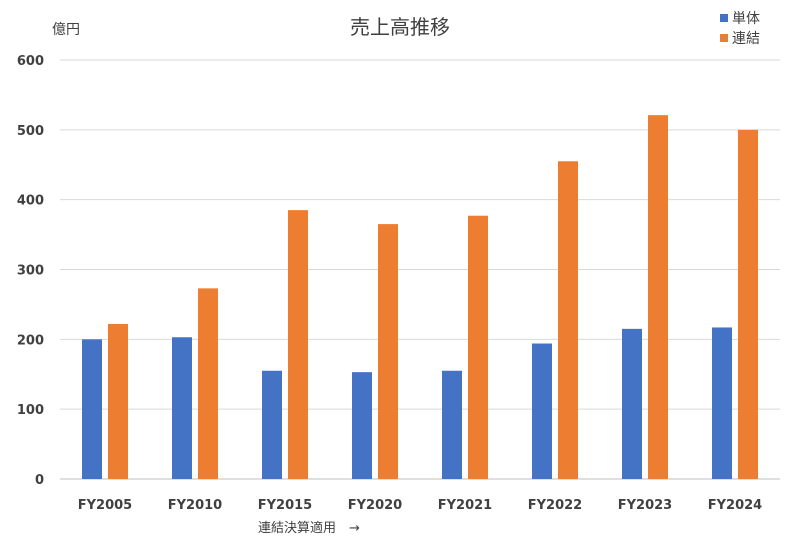 The width and height of the screenshot is (799, 549). I want to click on legend-label: 連結, so click(746, 39).